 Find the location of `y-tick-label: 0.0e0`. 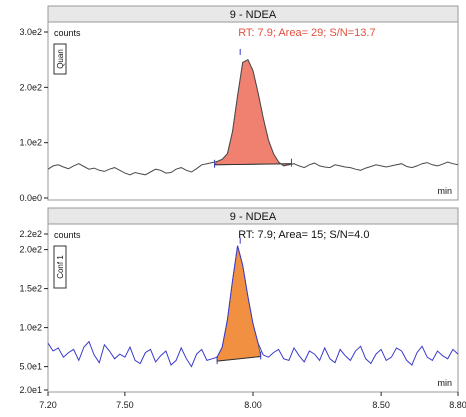

y-tick-label: 0.0e0 is located at coordinates (30, 198).